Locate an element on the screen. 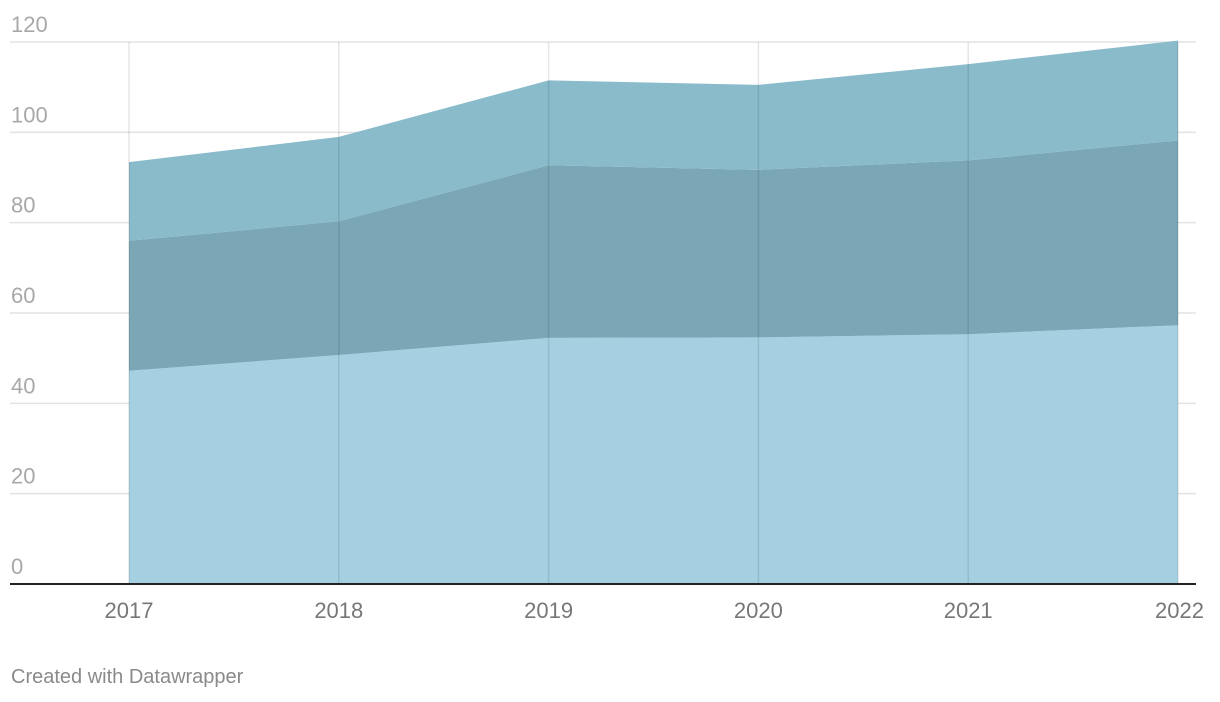 The width and height of the screenshot is (1220, 702). x-tick-label: 2017 is located at coordinates (129, 610).